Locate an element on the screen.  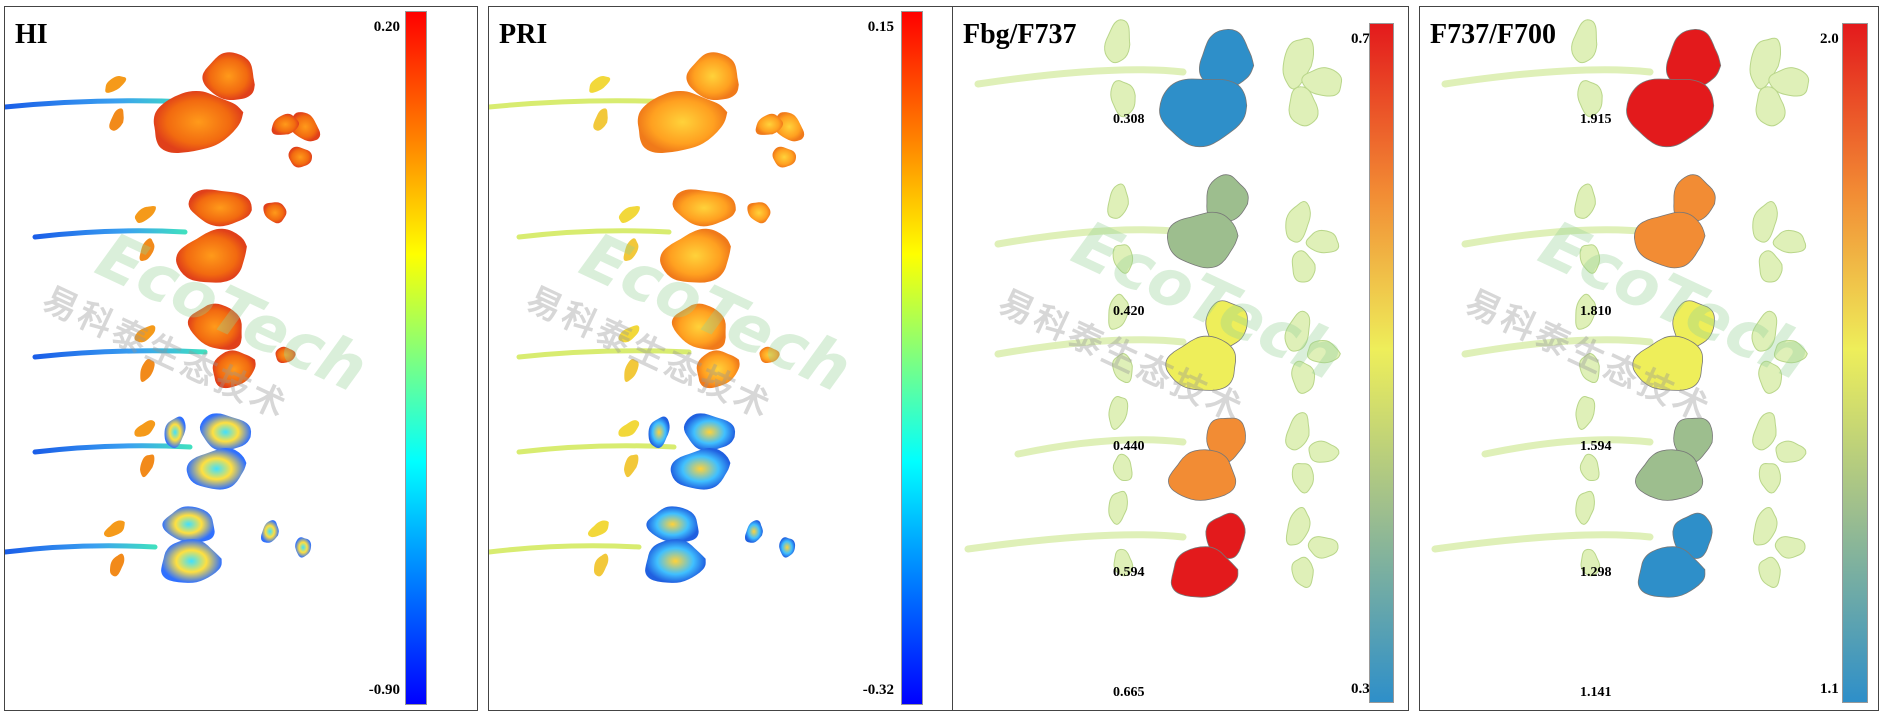
hi-plant-image is located at coordinates (163, 317).